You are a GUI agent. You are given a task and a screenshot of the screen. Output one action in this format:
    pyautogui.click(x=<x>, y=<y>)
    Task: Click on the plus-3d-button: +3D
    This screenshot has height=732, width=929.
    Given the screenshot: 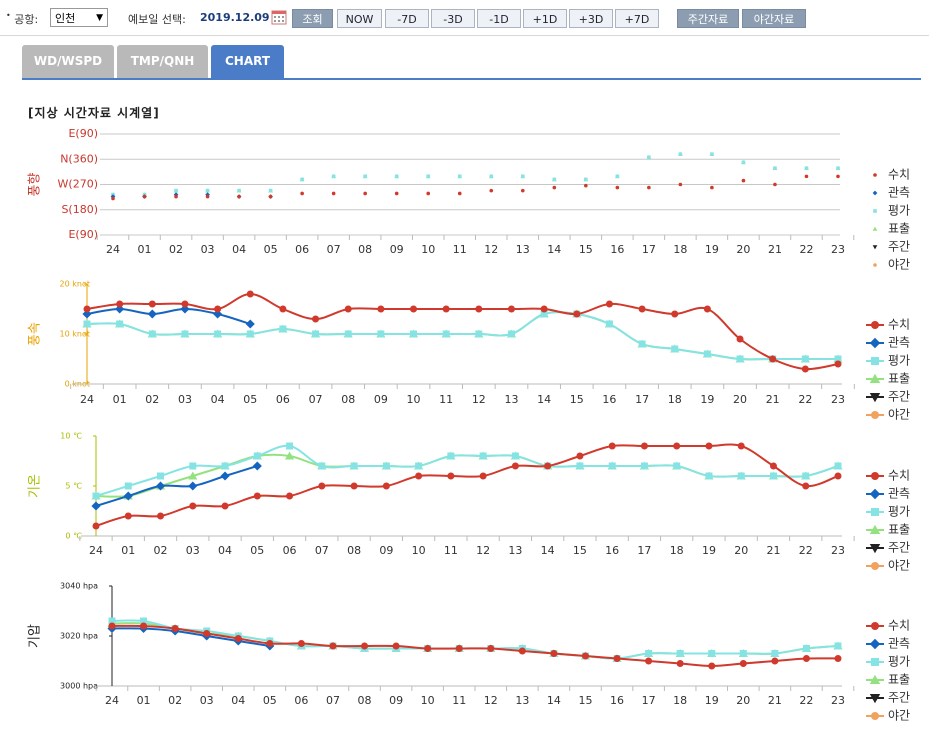 What is the action you would take?
    pyautogui.click(x=591, y=18)
    